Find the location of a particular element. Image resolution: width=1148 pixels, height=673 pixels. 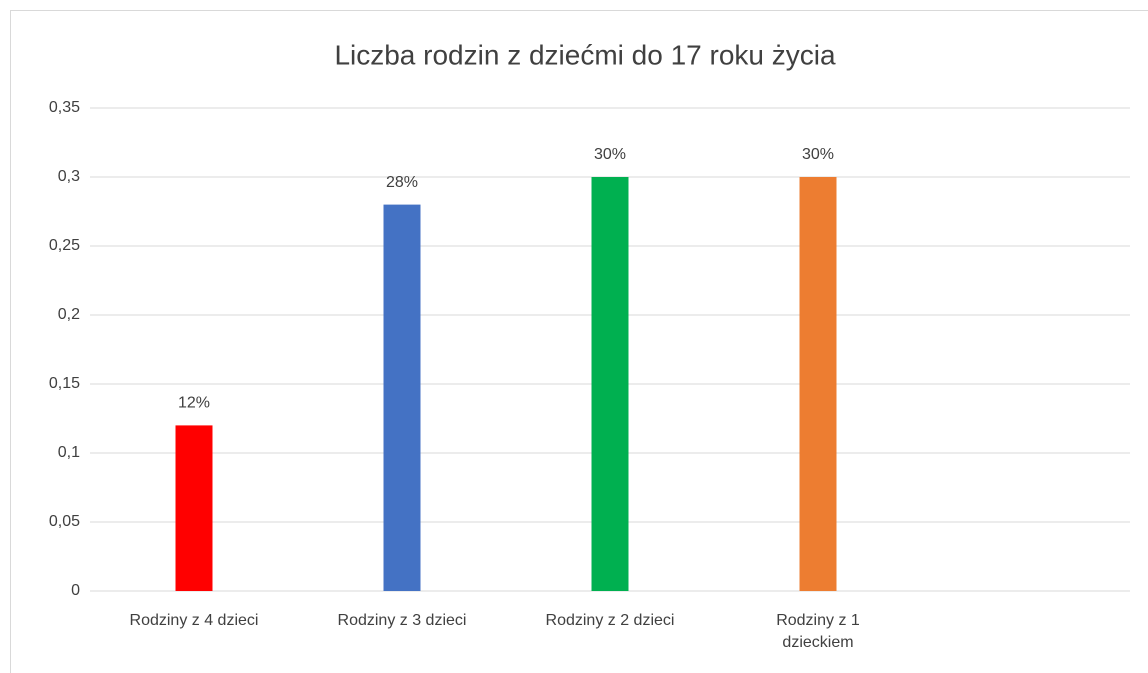

x-tick-label: Rodziny z 4 dzieci is located at coordinates (194, 620).